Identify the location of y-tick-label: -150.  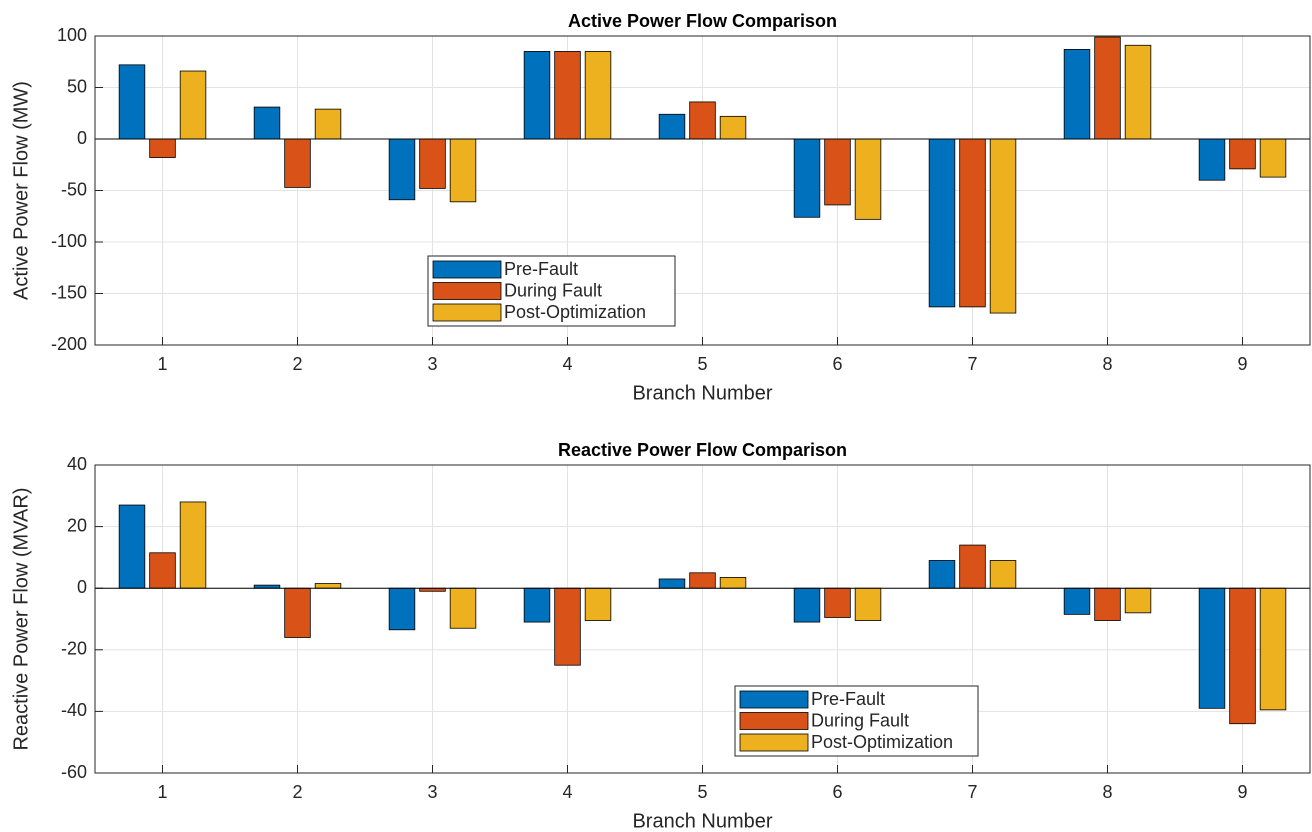
(69, 292).